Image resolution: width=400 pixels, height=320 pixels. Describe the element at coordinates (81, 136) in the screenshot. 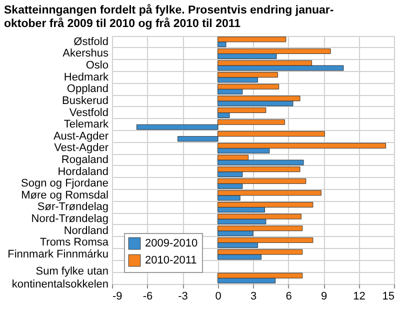

I see `y-tick-label: Aust-Agder` at that location.